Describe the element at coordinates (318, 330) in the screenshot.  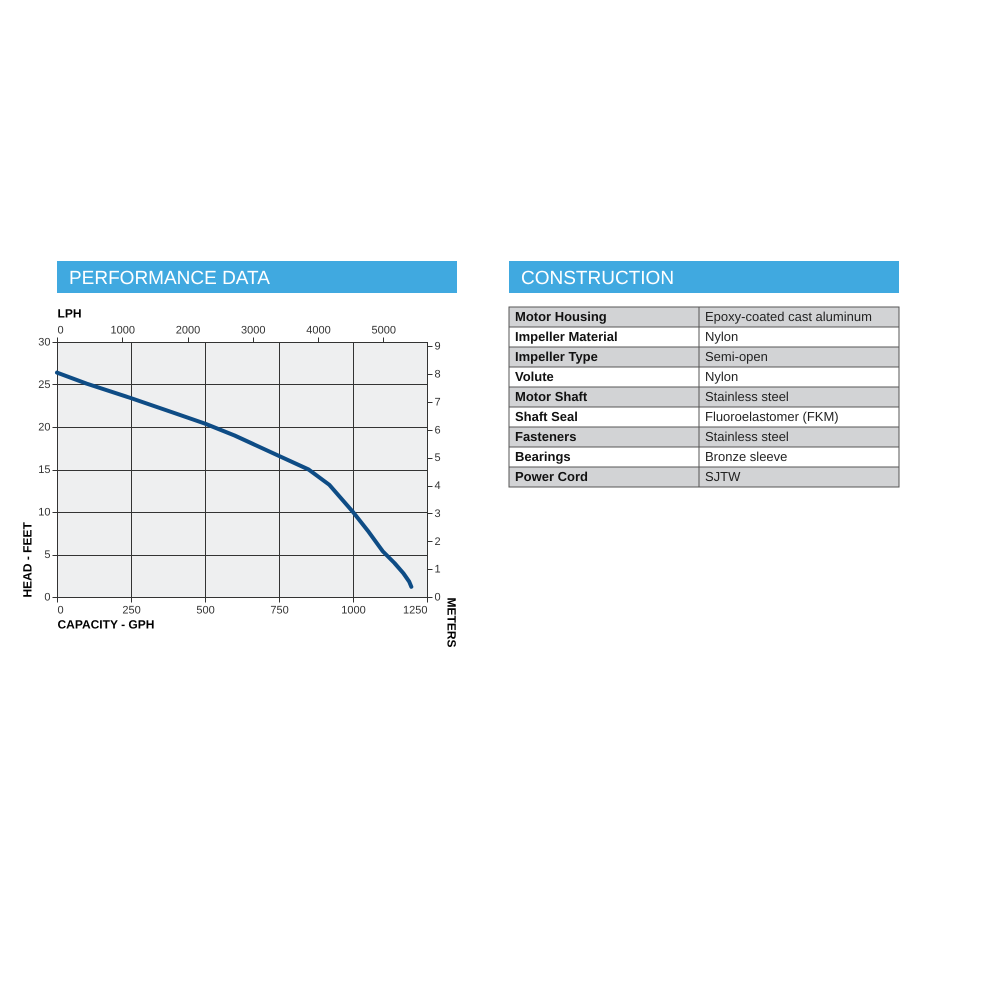
I see `x2-tick-label: 4000` at that location.